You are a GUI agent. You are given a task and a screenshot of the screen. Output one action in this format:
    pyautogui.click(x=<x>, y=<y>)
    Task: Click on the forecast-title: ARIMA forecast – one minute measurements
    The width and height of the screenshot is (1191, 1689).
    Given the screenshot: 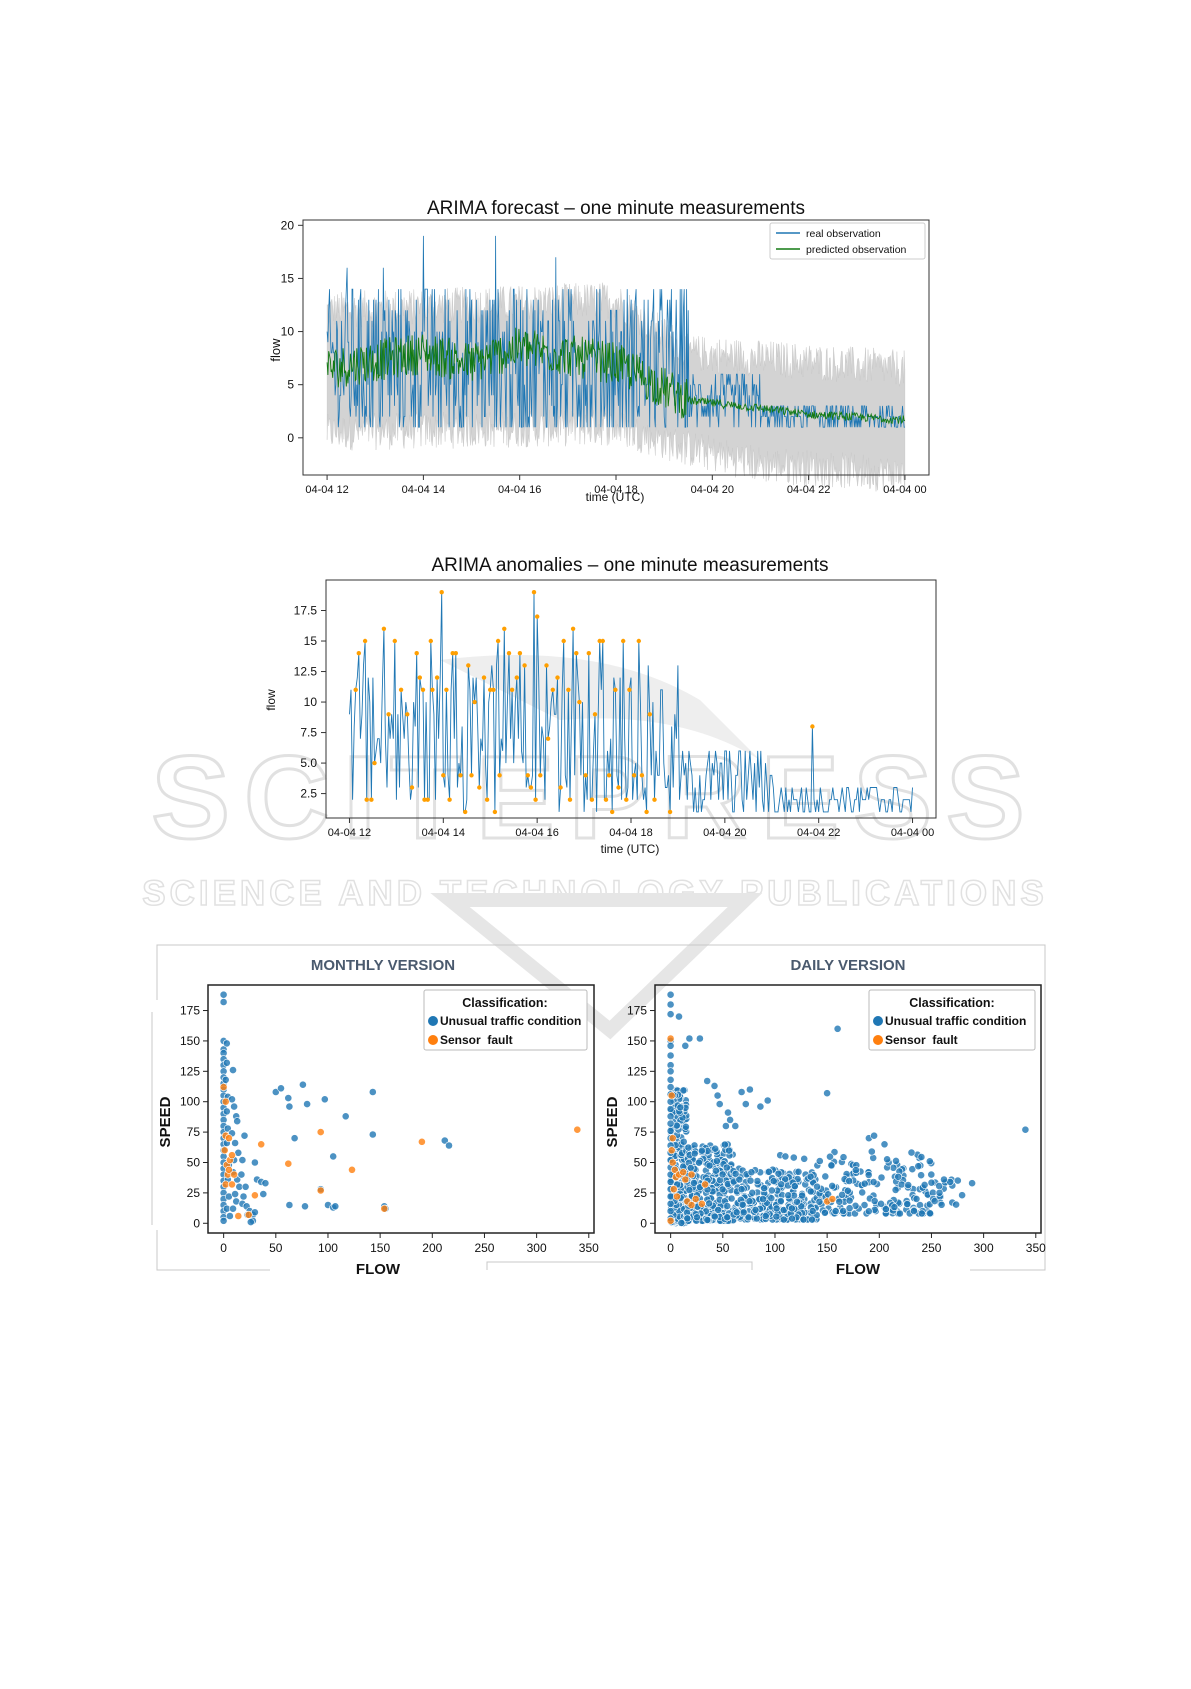 What is the action you would take?
    pyautogui.click(x=616, y=208)
    